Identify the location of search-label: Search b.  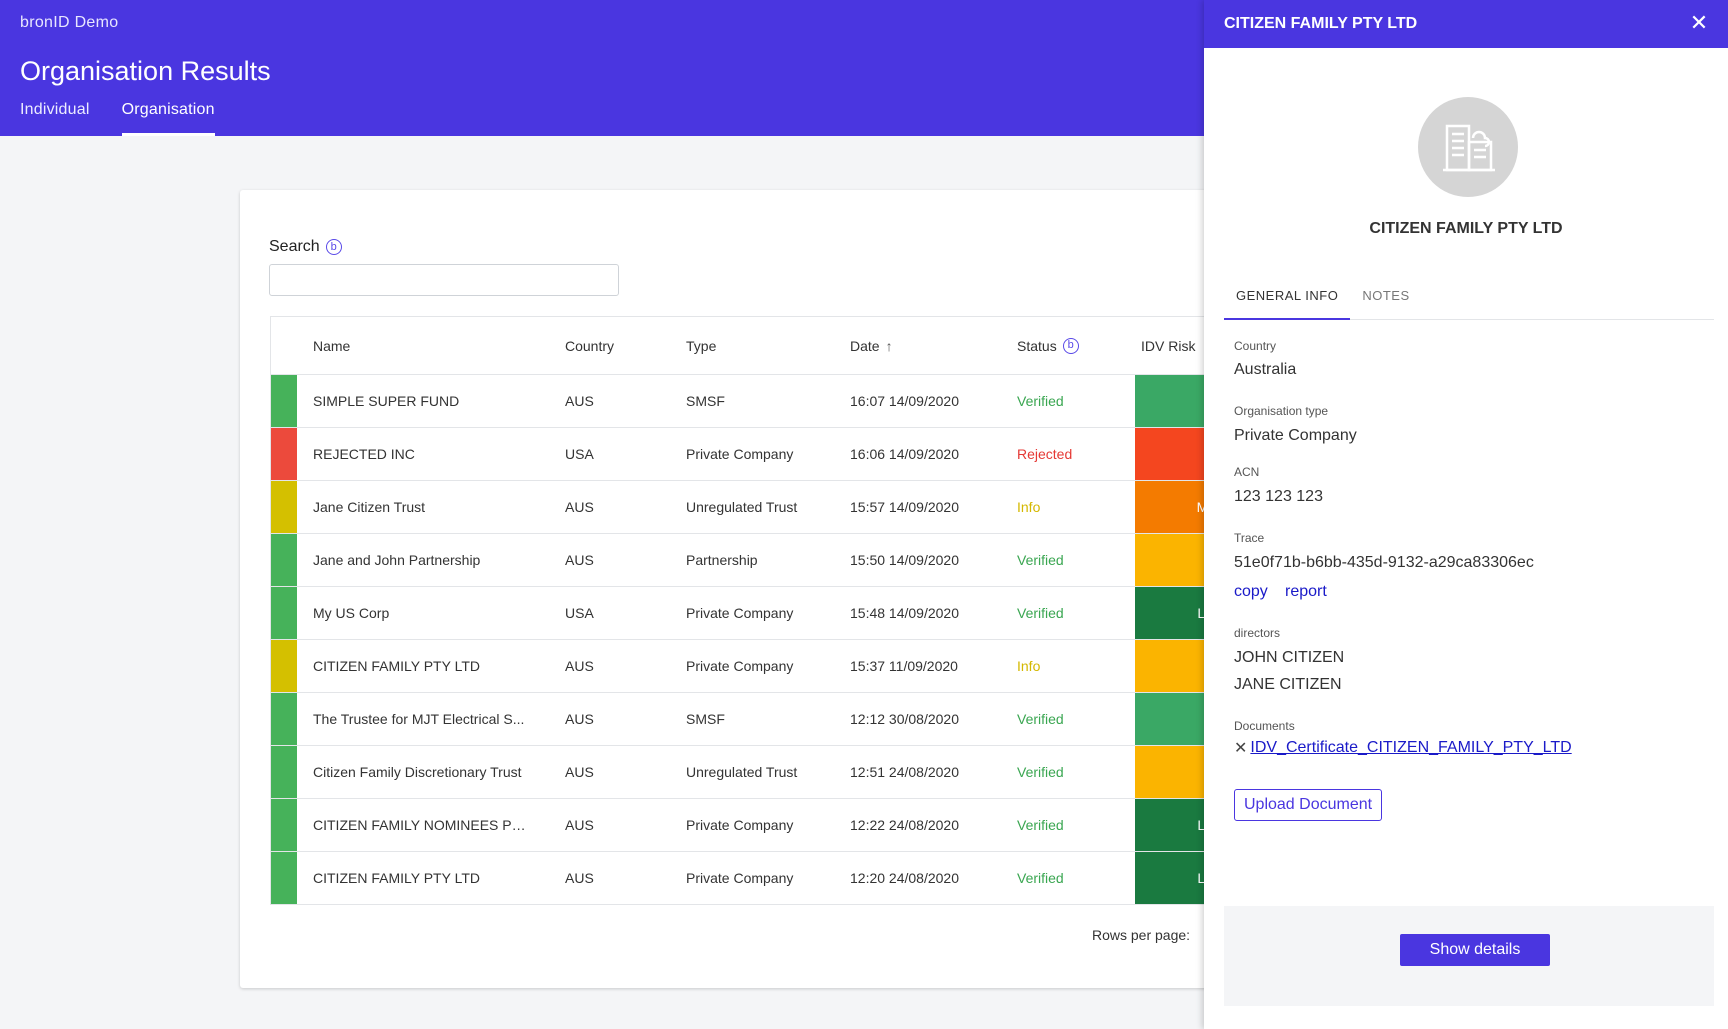
(305, 247).